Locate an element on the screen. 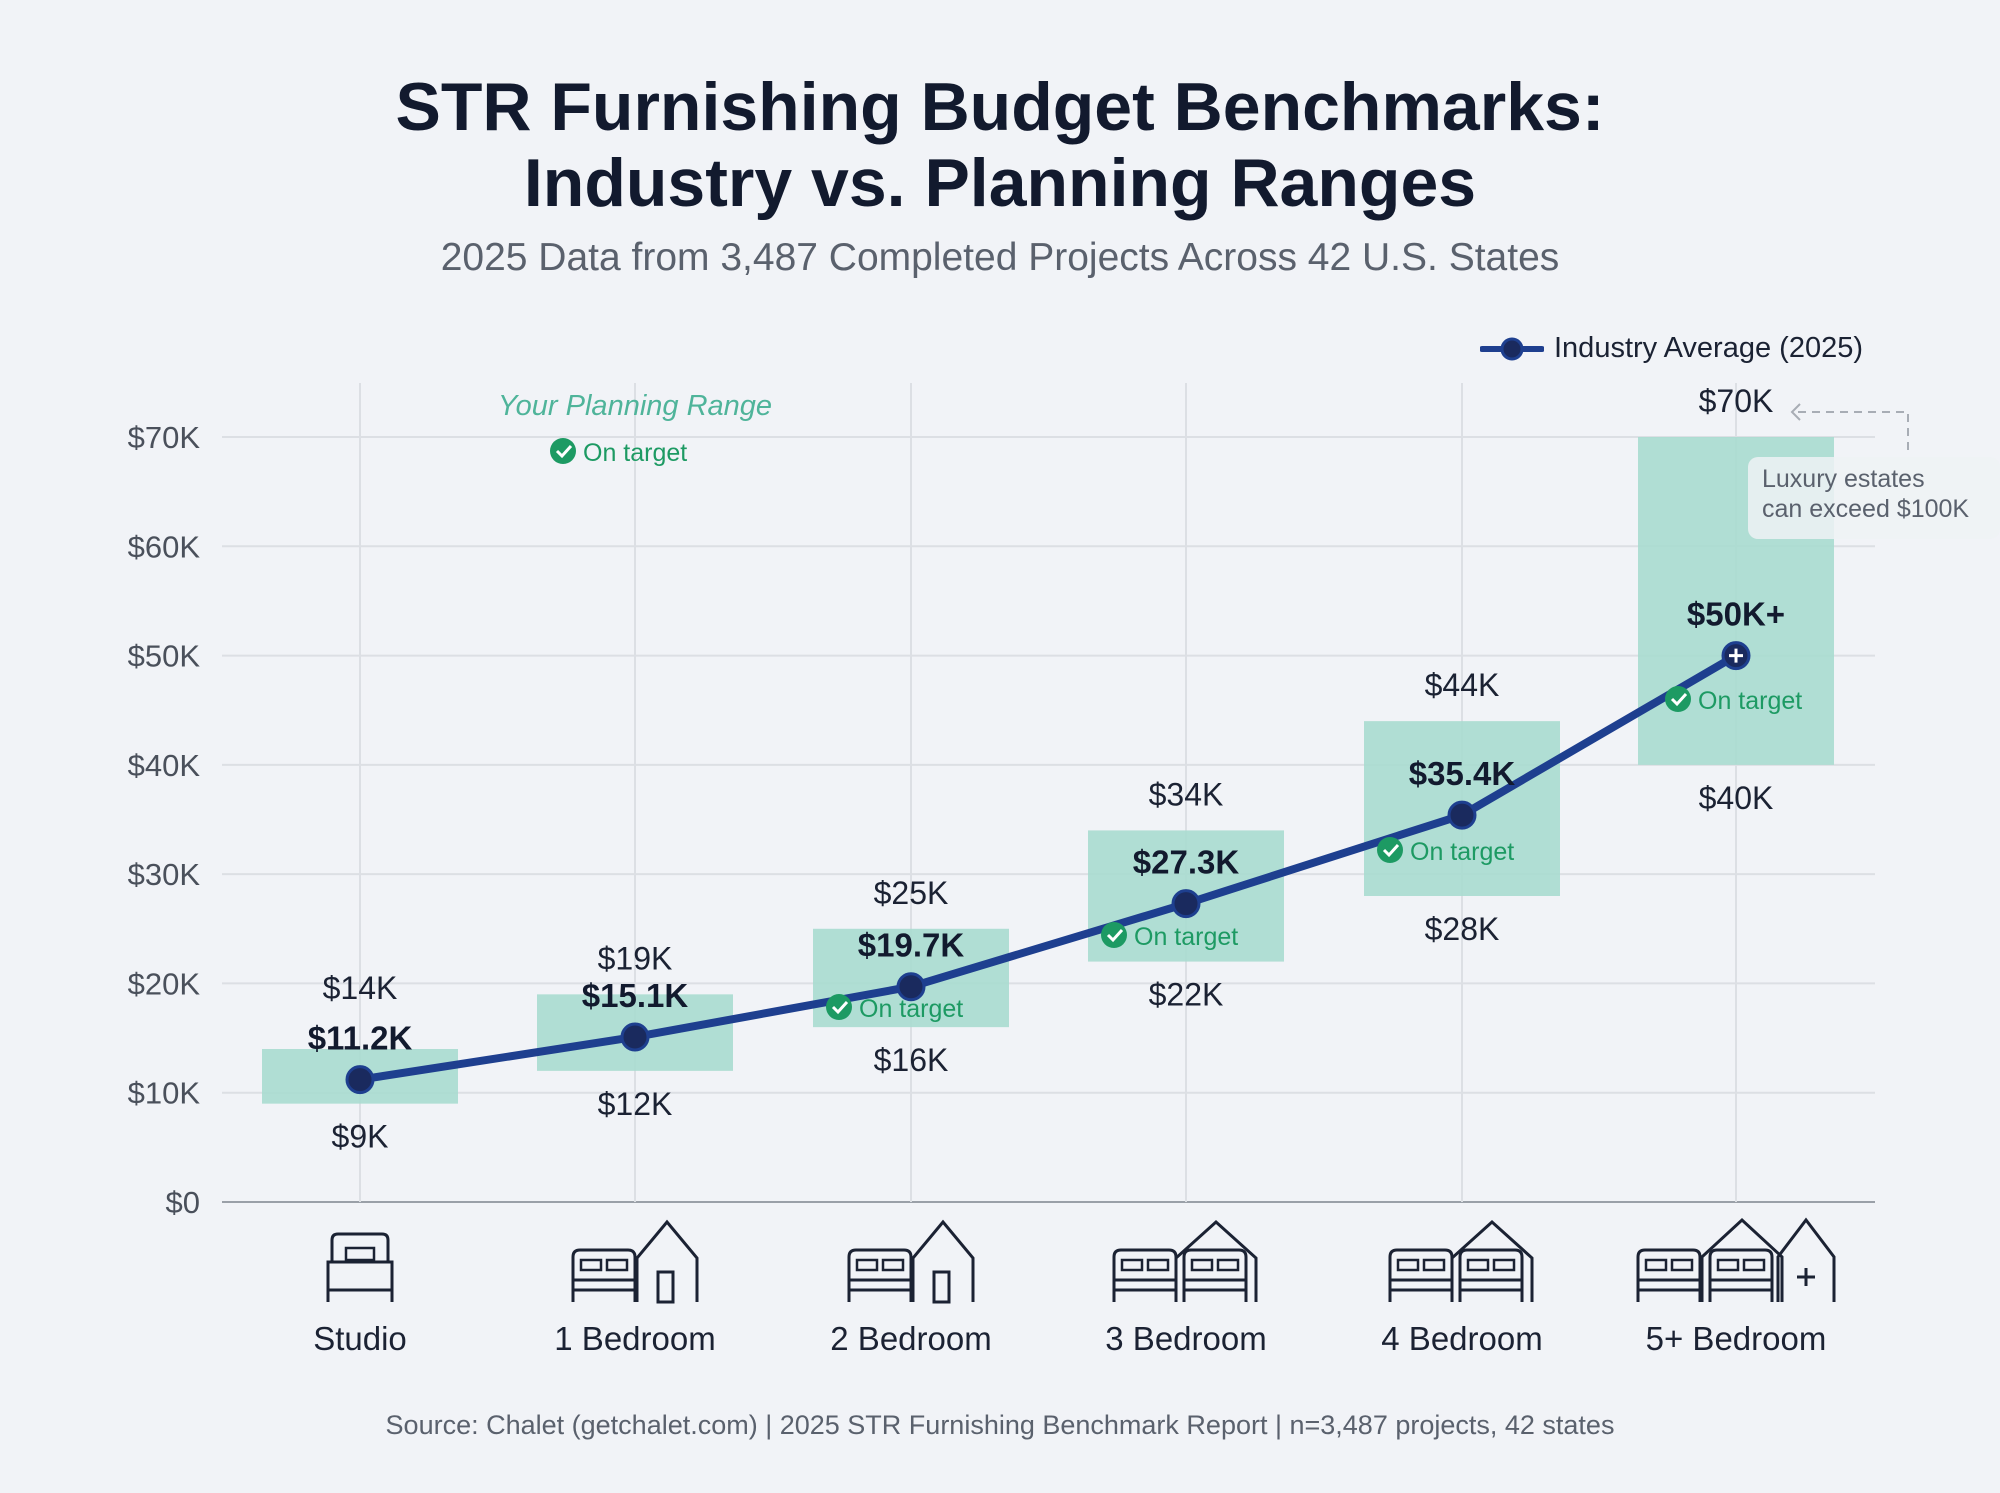  chart-title-line2: Industry vs. Planning Ranges is located at coordinates (1000, 183).